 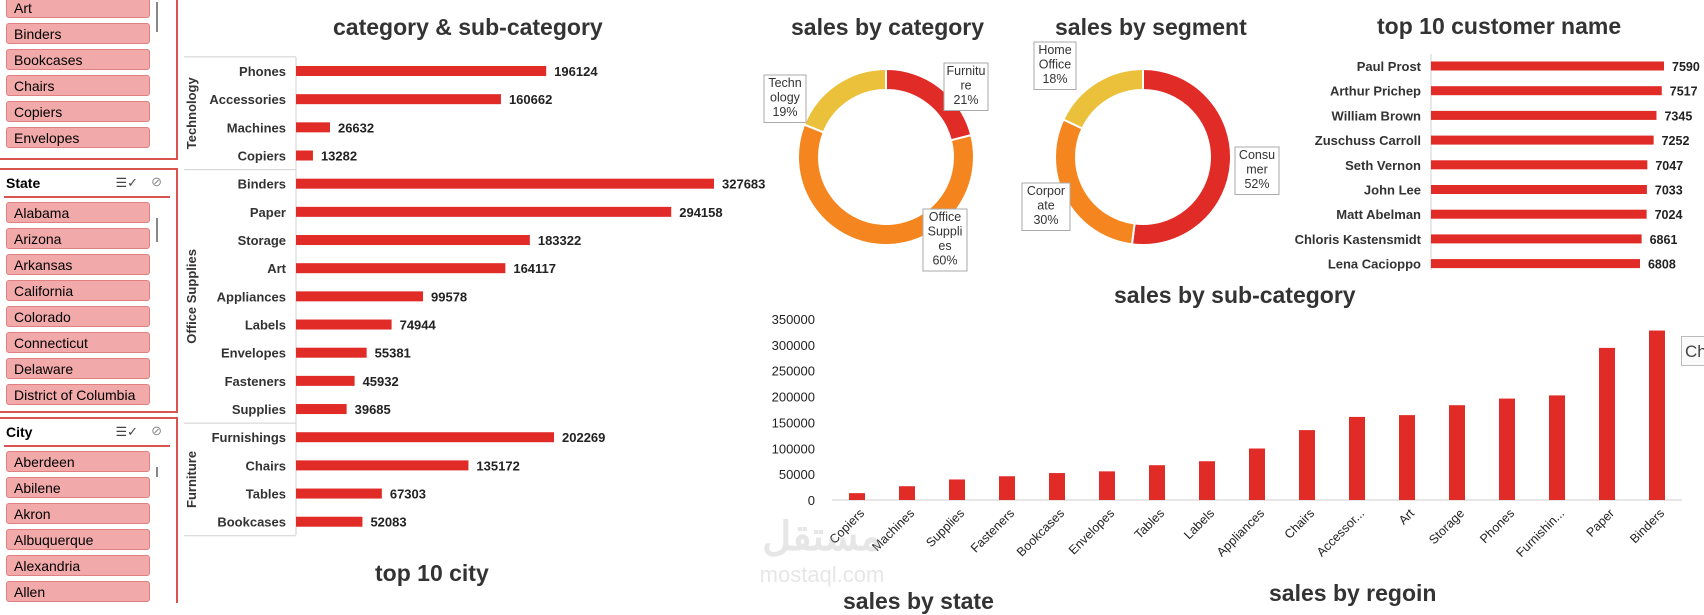 I want to click on slicer-item: Delaware, so click(x=78, y=368).